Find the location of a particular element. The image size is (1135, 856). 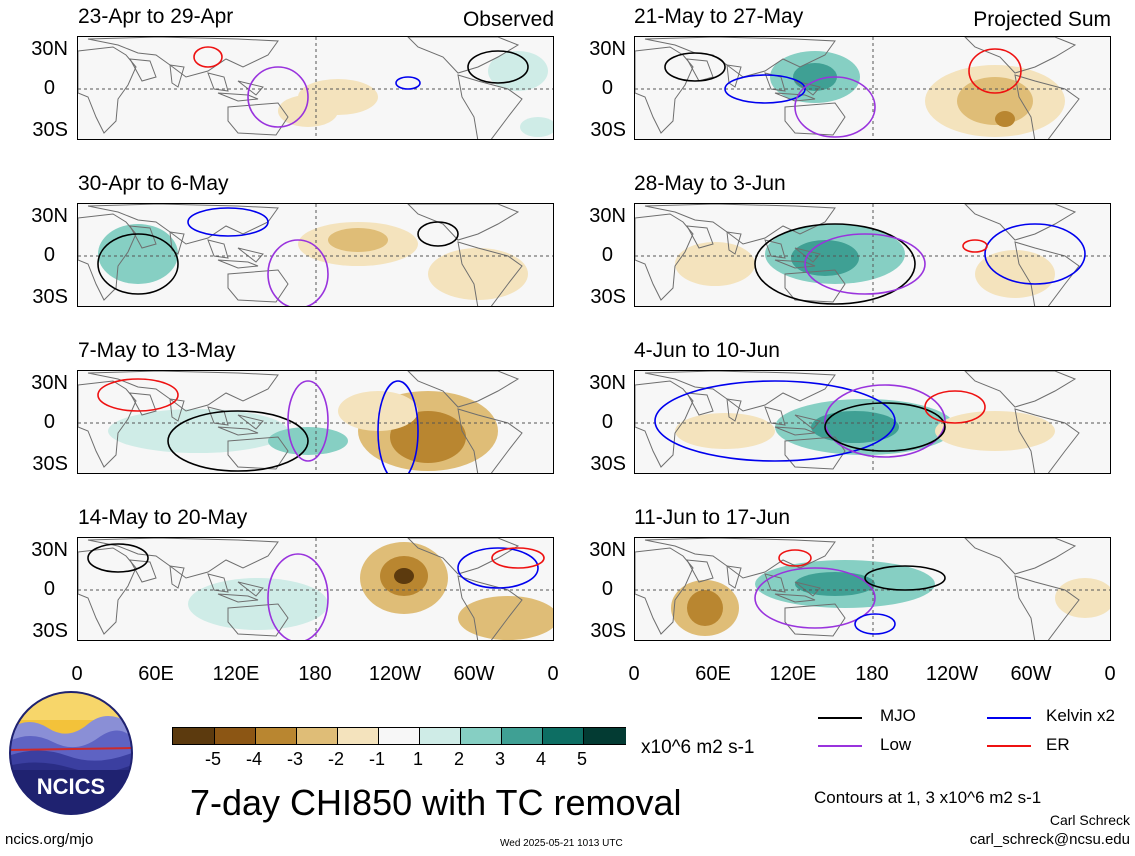

colorbar-label: 2 is located at coordinates (459, 759).